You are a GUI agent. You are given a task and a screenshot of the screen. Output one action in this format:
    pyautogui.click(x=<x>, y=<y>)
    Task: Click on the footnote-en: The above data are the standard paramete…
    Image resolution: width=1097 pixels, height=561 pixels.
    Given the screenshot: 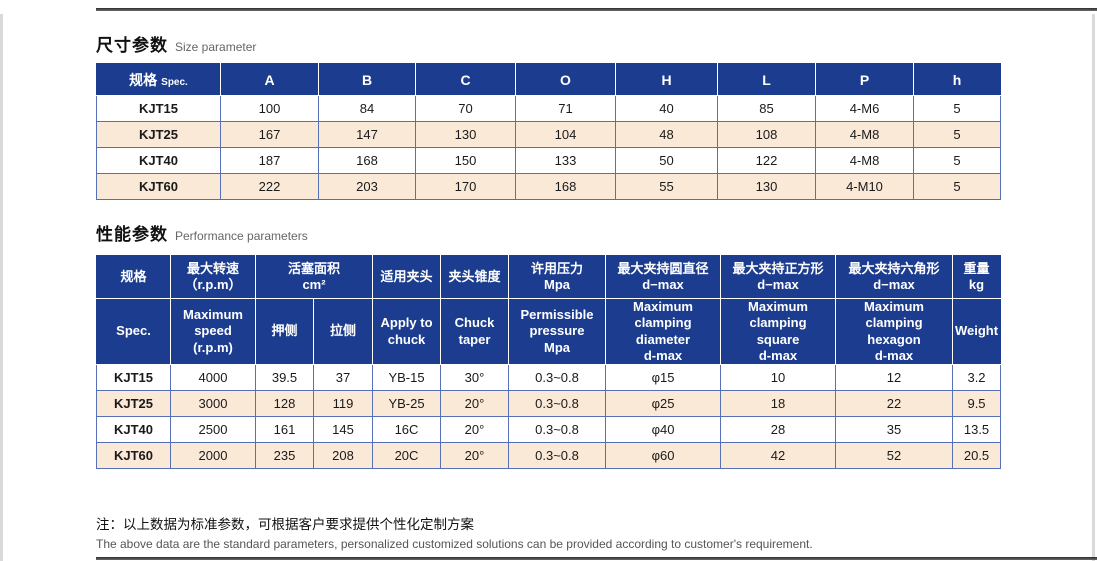 What is the action you would take?
    pyautogui.click(x=454, y=544)
    